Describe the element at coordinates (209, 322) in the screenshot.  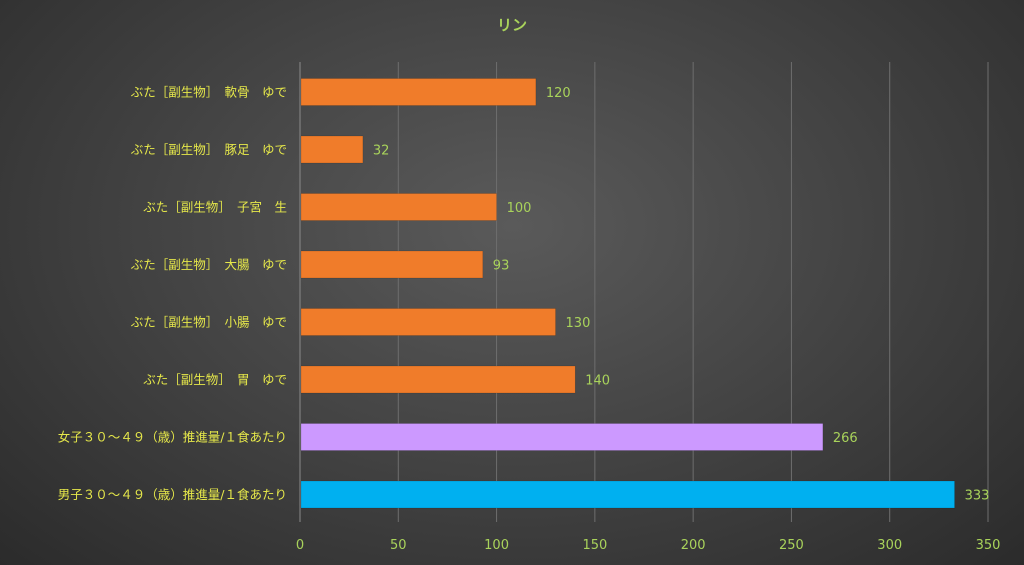
I see `category-label-4: ぶた［副生物］ 小腸 ゆで` at that location.